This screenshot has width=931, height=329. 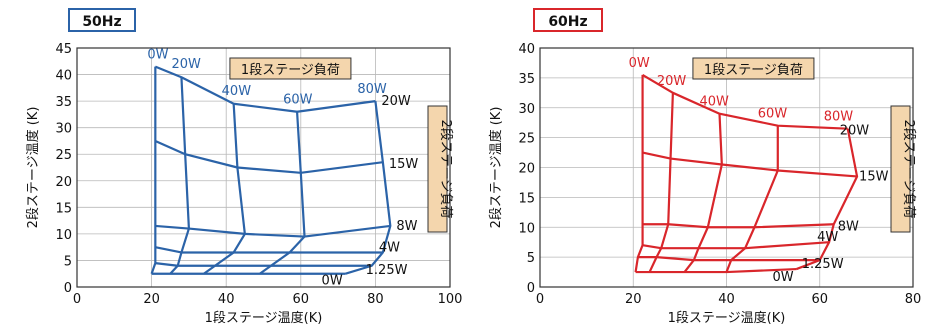 I want to click on chart-title: 60Hz, so click(x=567, y=22).